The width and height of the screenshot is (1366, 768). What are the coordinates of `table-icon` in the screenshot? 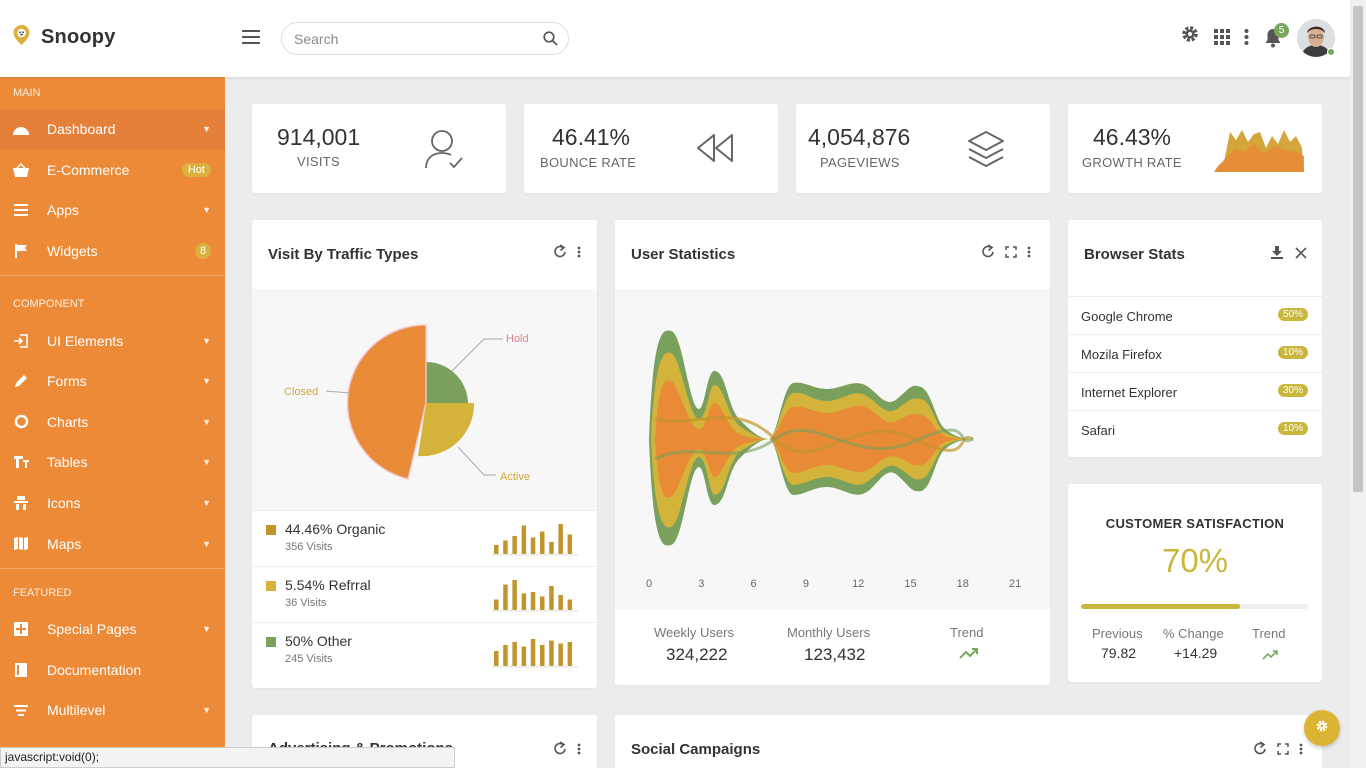 It's located at (21, 462).